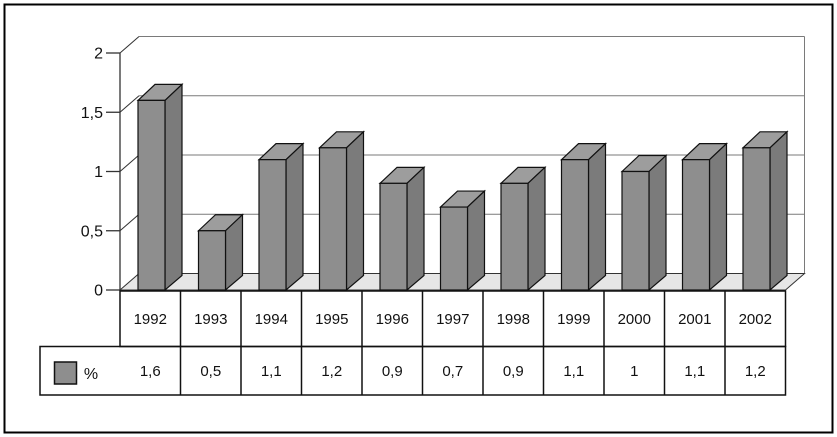  What do you see at coordinates (210, 371) in the screenshot?
I see `value-cell: 0,5` at bounding box center [210, 371].